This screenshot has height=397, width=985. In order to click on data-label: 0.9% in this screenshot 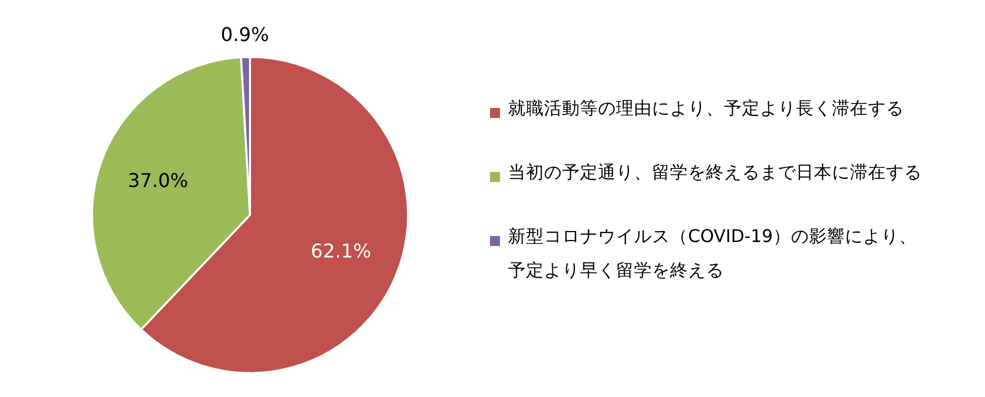, I will do `click(245, 35)`.